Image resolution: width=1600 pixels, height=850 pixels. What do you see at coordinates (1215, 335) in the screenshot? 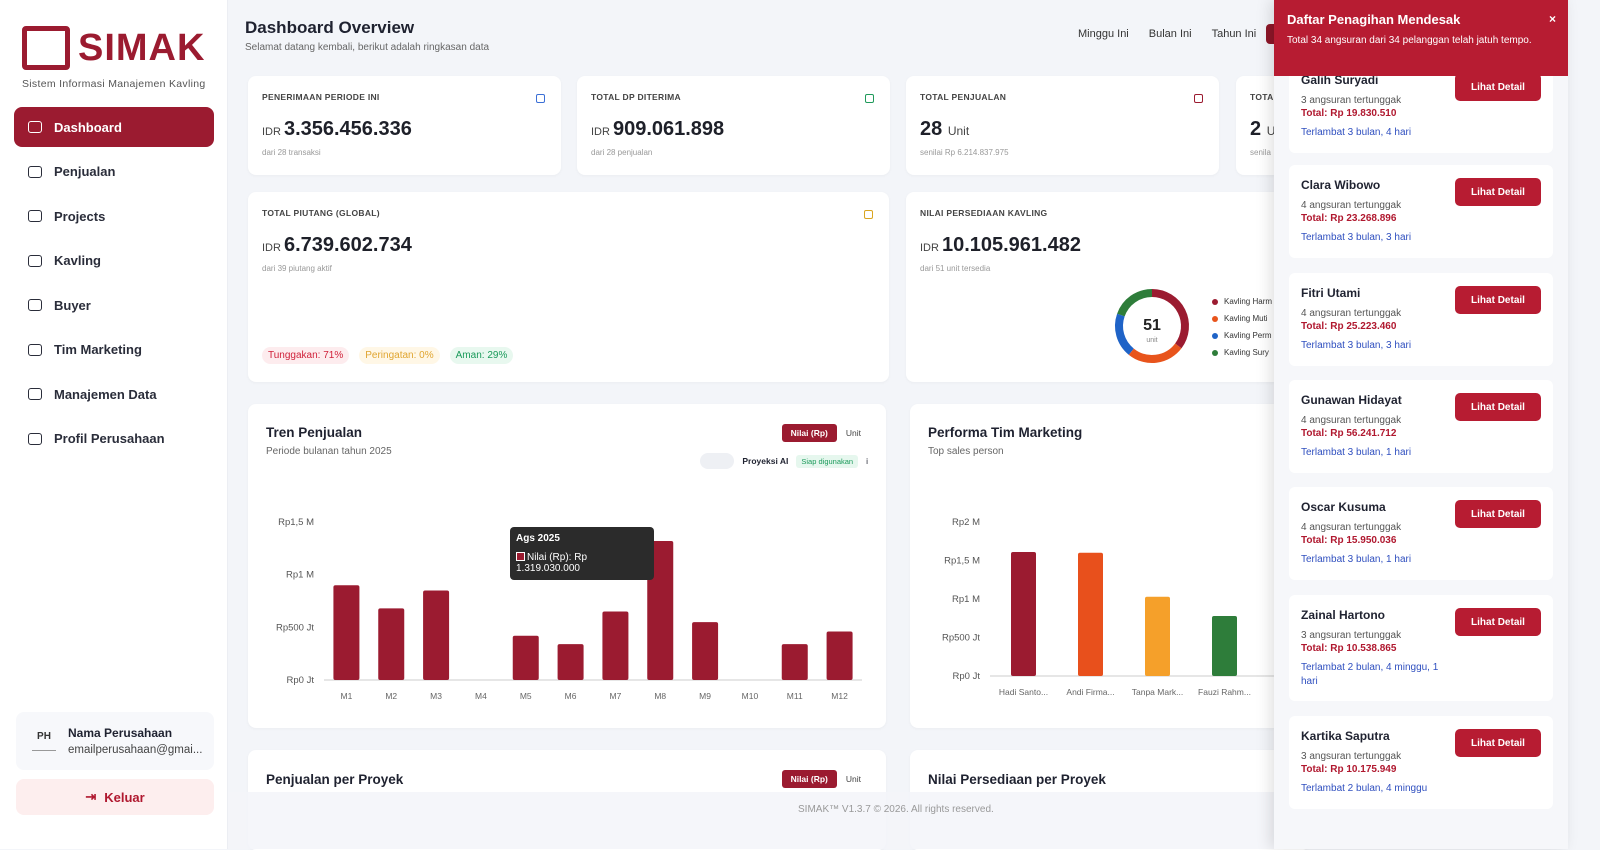
I see `legend-dot` at bounding box center [1215, 335].